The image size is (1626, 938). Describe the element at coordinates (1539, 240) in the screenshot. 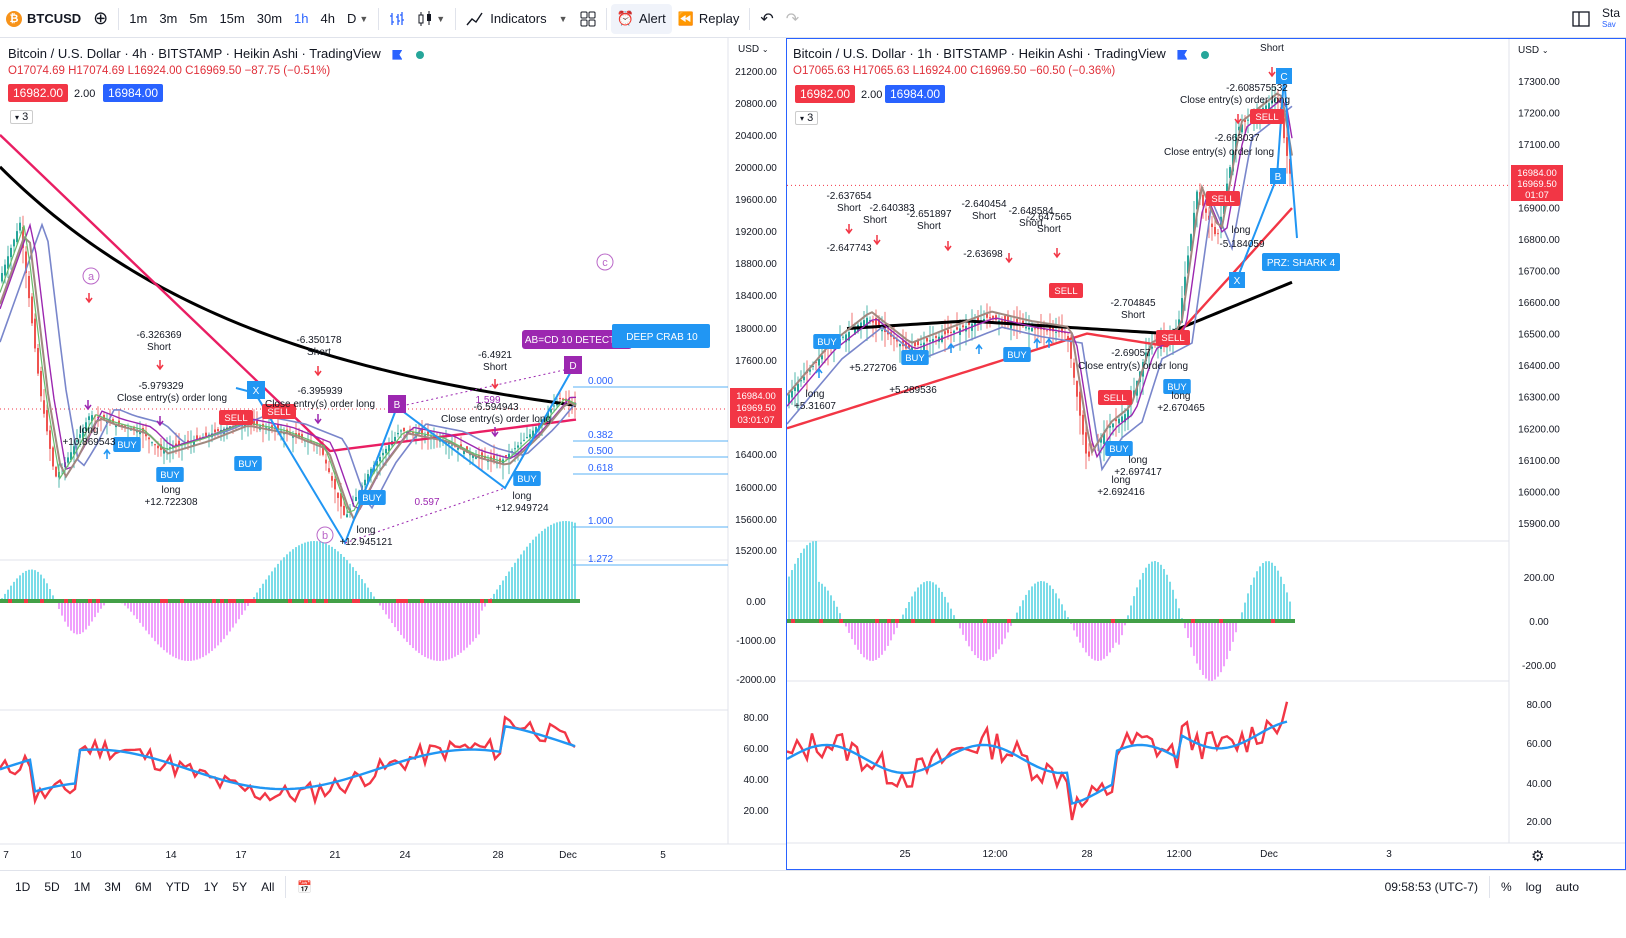

I see `price-tick-label: 16800.00` at that location.